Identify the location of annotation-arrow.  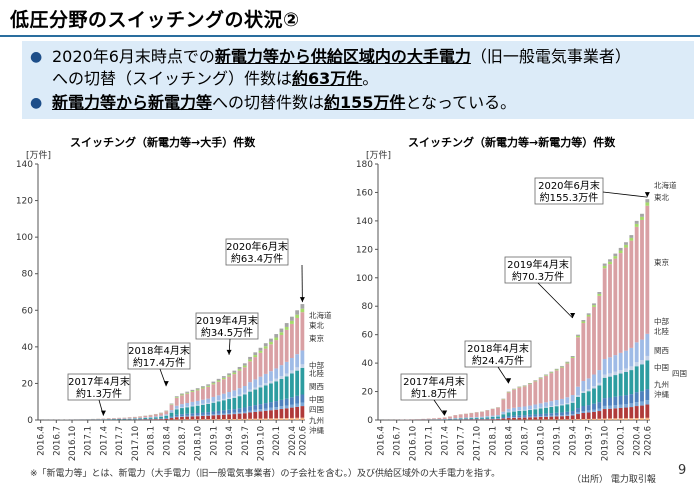
(503, 375).